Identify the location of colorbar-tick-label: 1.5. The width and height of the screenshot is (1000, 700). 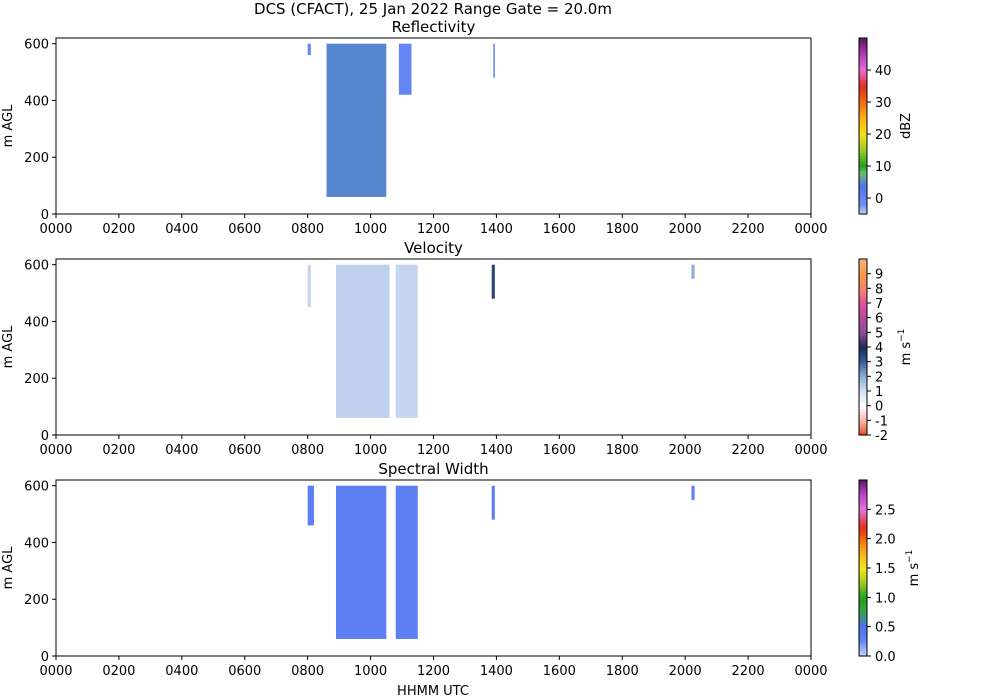
(885, 569).